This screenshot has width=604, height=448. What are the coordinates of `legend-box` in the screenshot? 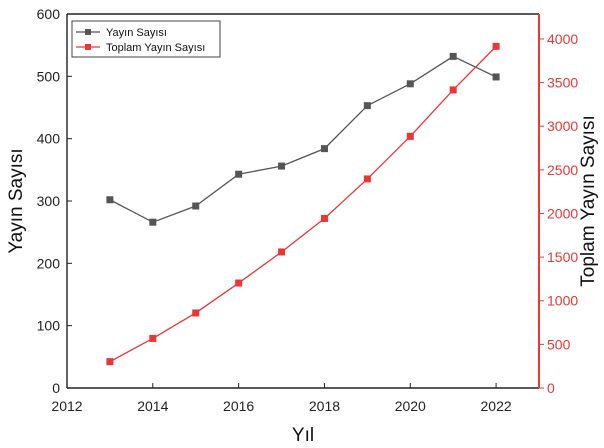 It's located at (146, 39).